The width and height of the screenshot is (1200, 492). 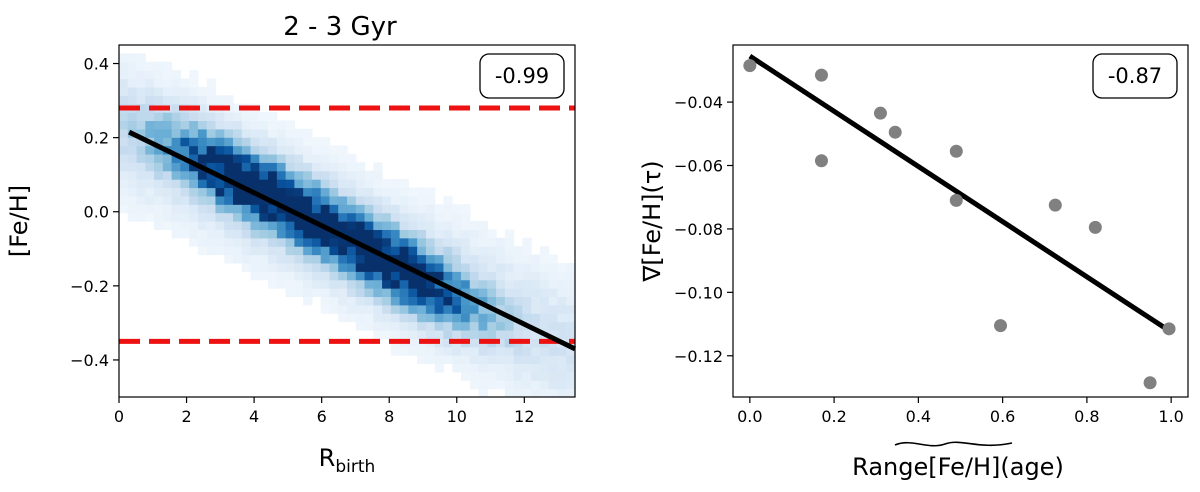 What do you see at coordinates (1150, 383) in the screenshot?
I see `data-point` at bounding box center [1150, 383].